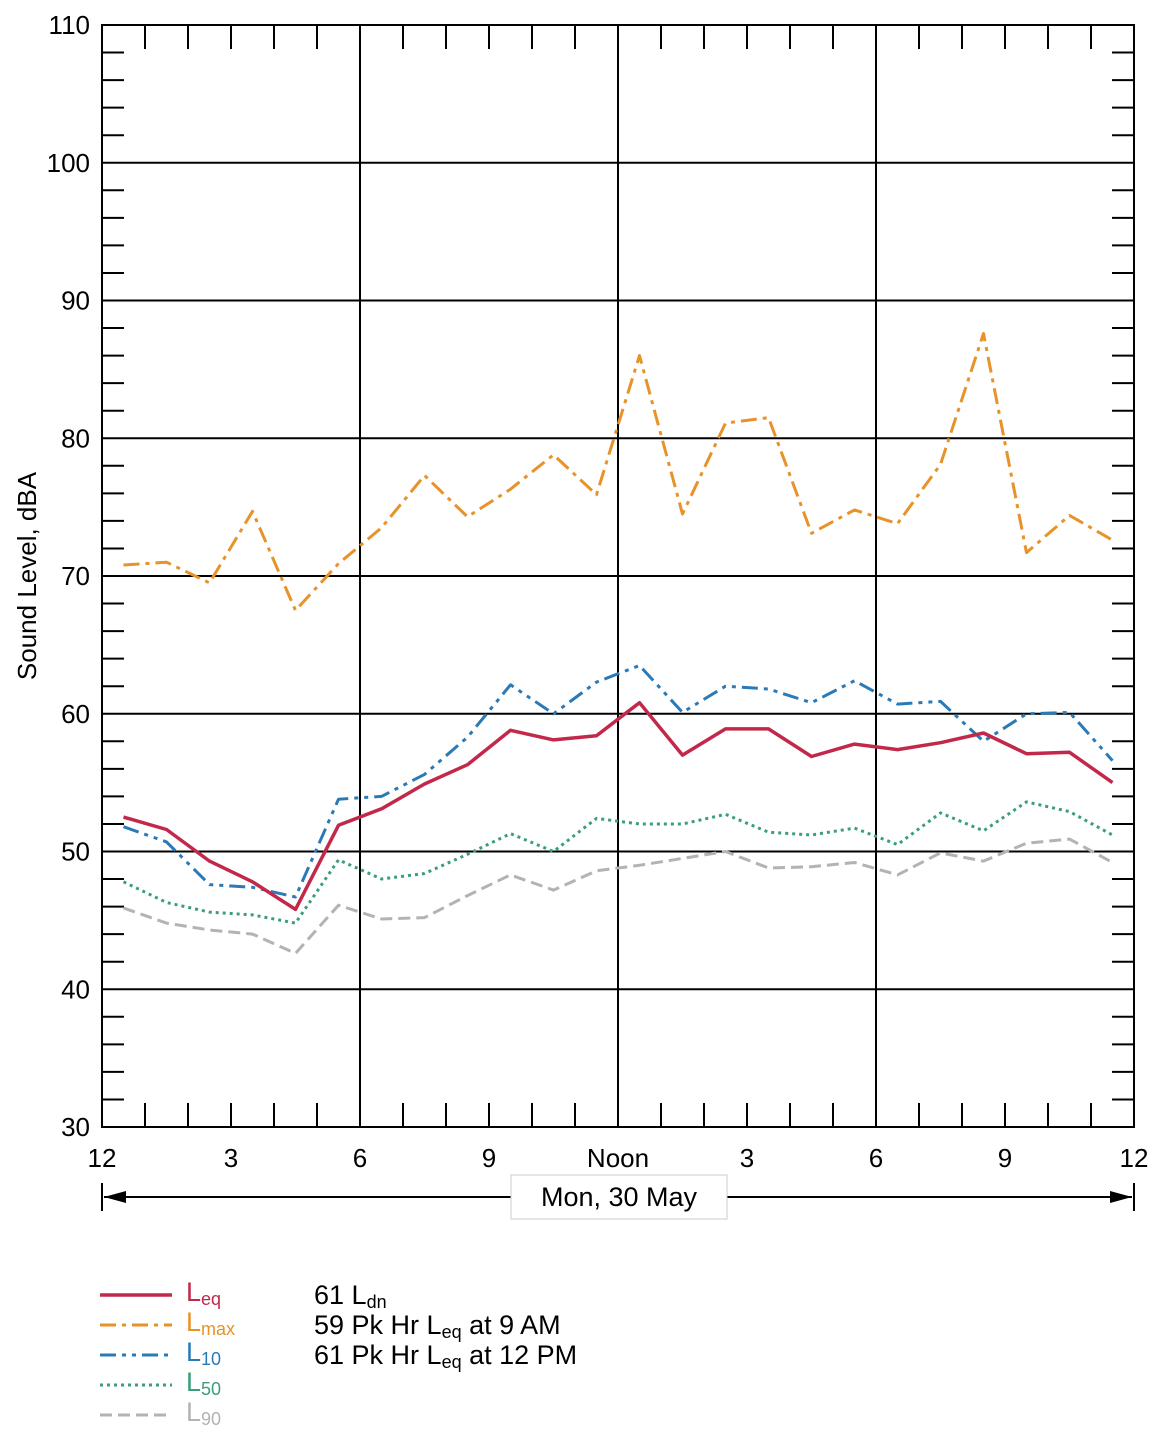  I want to click on legend-item-l50: L50, so click(160, 1385).